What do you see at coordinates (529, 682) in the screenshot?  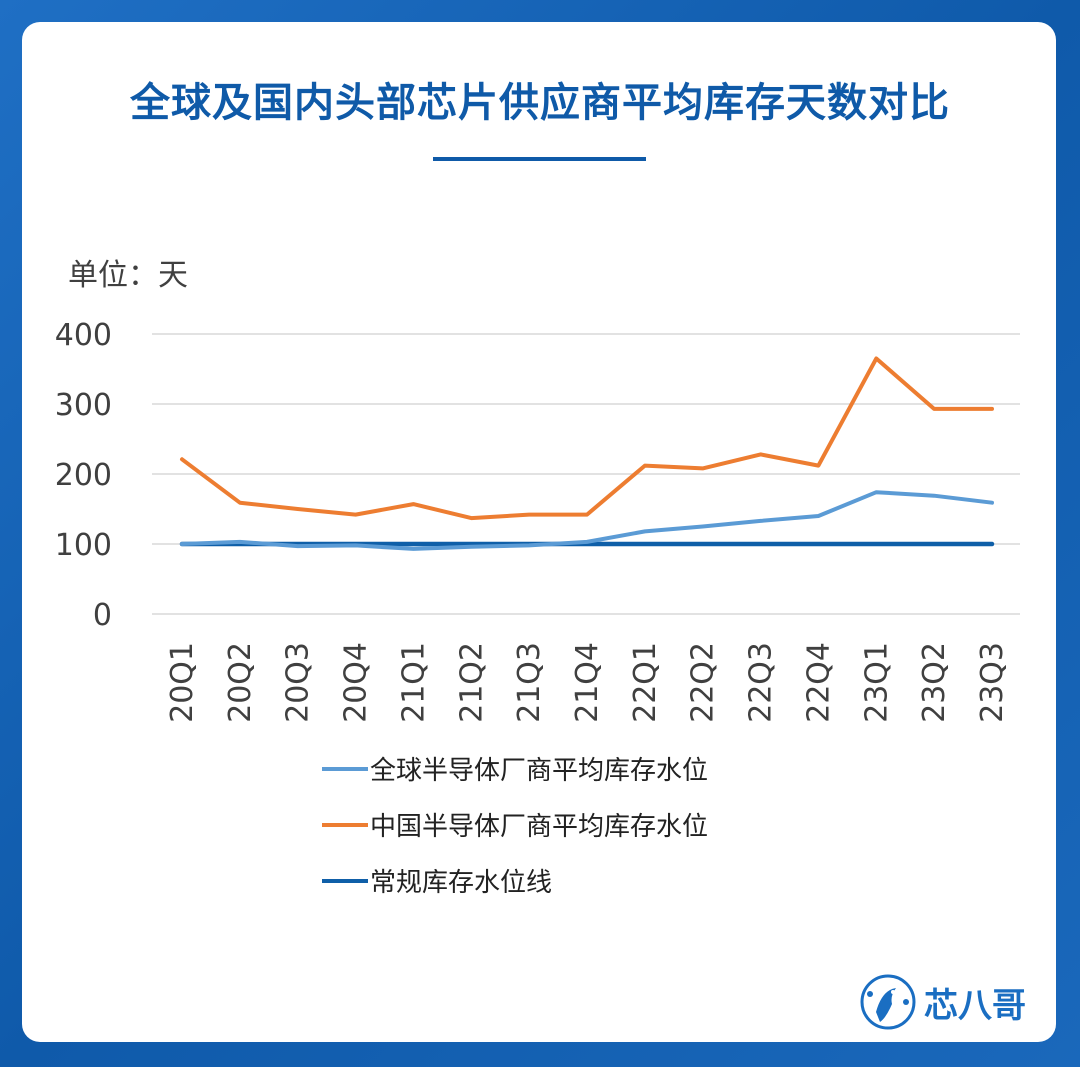 I see `x-tick-label: 21Q3` at bounding box center [529, 682].